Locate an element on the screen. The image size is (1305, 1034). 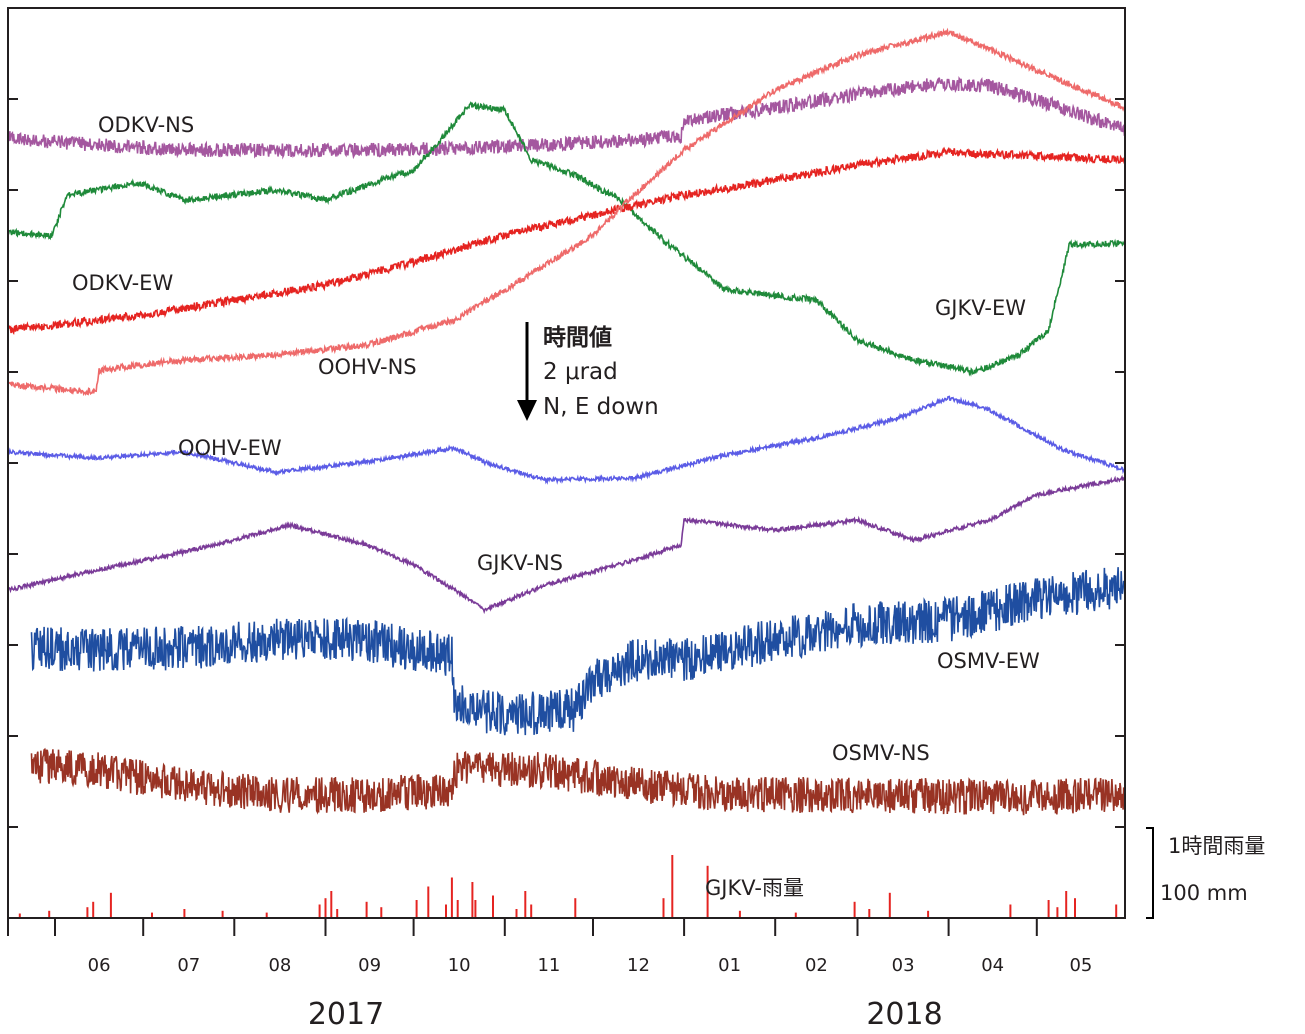
series-label-odkv-ns: ODKV-NS is located at coordinates (146, 125).